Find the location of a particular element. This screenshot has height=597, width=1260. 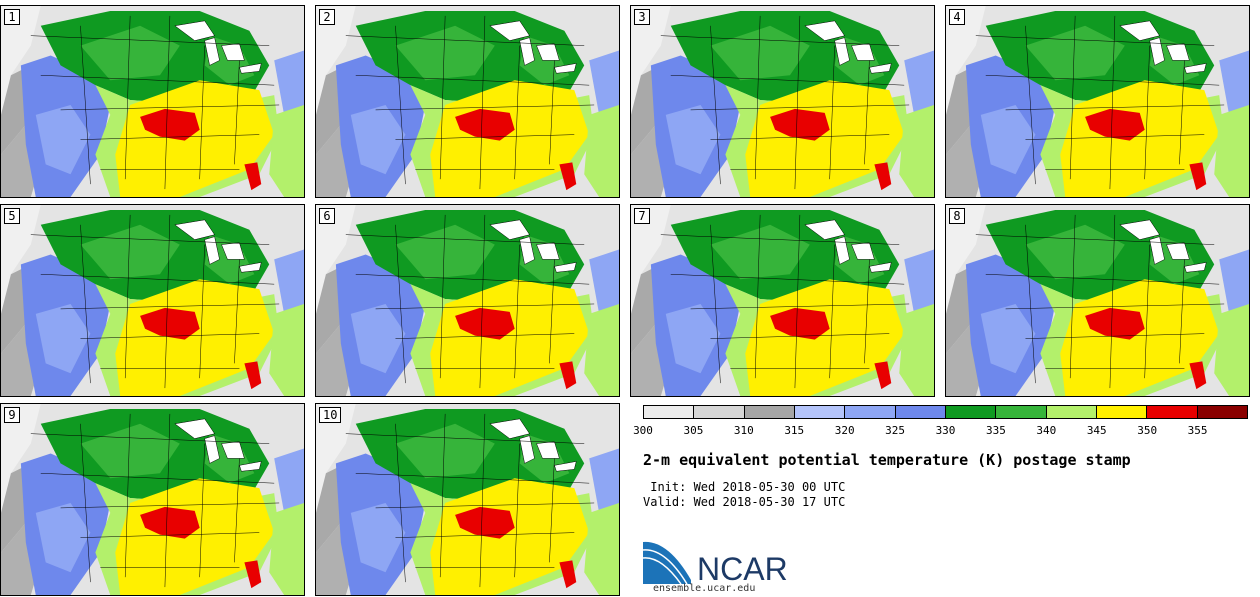

website-url: ensemble.ucar.edu is located at coordinates (704, 588).